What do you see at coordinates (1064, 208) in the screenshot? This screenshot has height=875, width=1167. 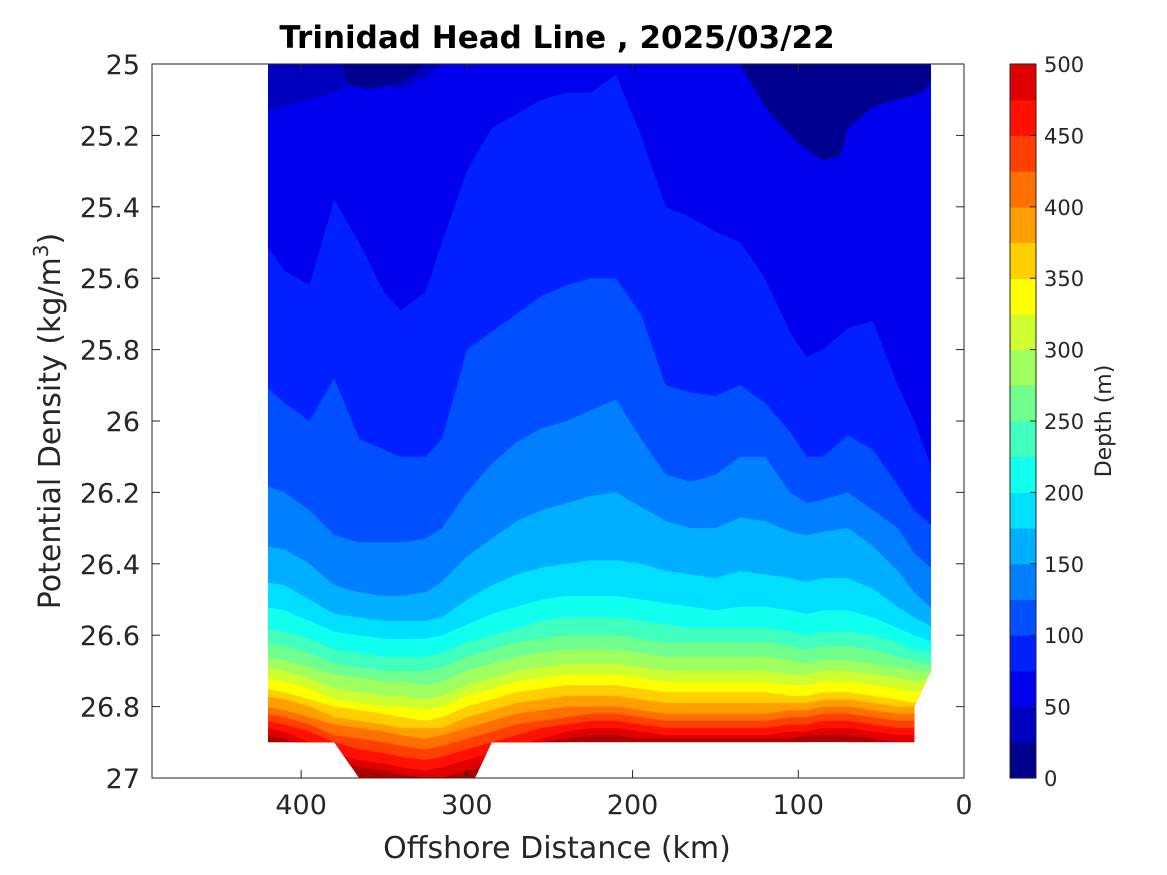 I see `colorbar-tick-label: 400` at bounding box center [1064, 208].